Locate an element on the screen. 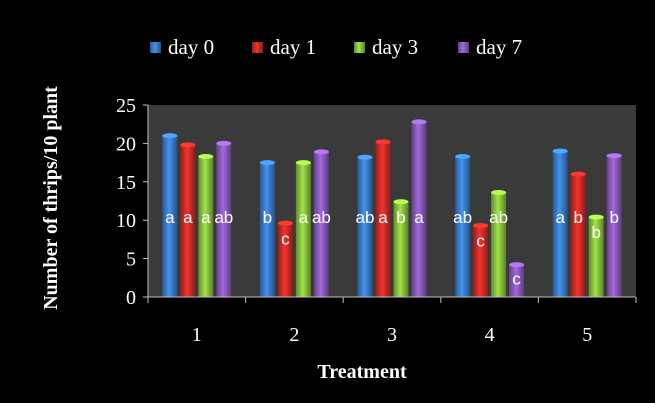 This screenshot has width=655, height=403. y-axis-title: Number of thrips/10 plant is located at coordinates (51, 198).